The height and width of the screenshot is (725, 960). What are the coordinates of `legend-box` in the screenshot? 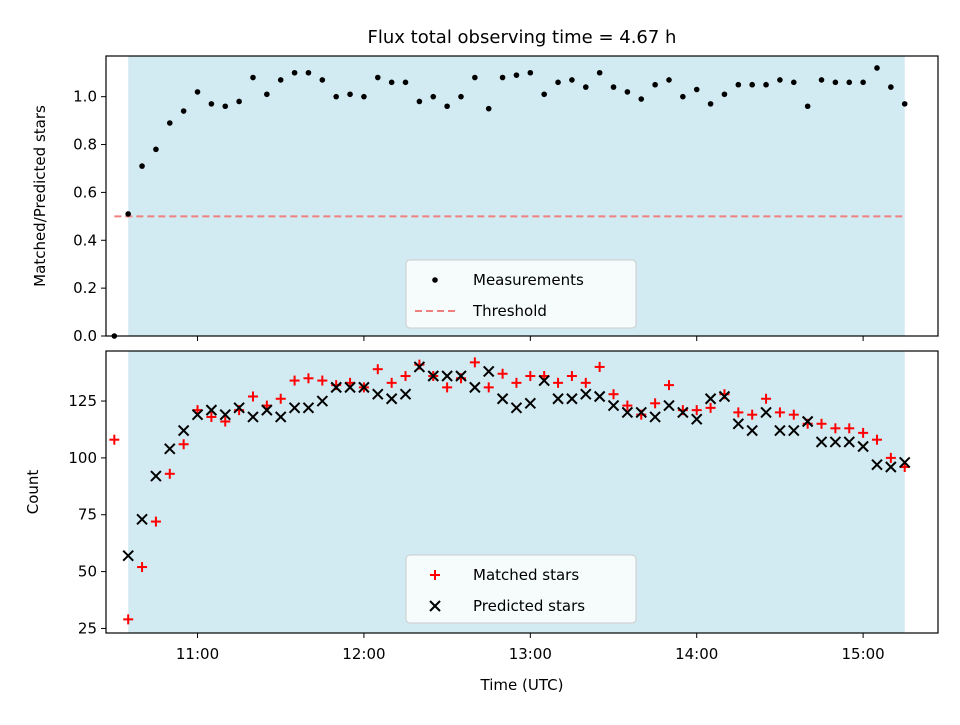 It's located at (521, 294).